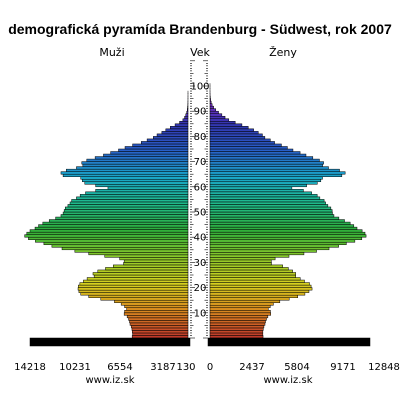 This screenshot has height=400, width=400. Describe the element at coordinates (200, 288) in the screenshot. I see `age-tick-label: 20` at that location.